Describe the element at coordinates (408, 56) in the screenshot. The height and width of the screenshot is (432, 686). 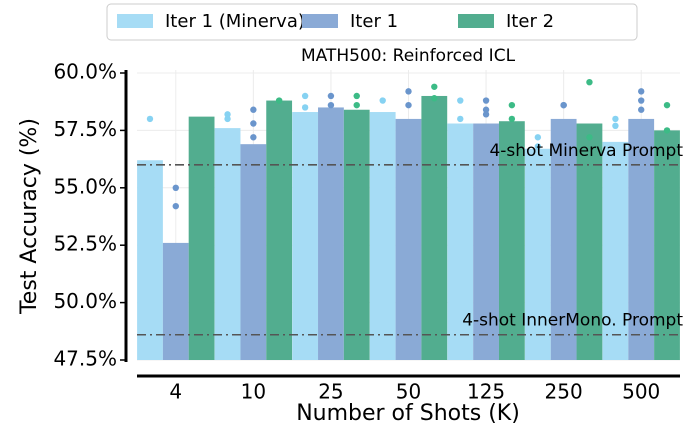
I see `chart-title: MATH500: Reinforced ICL` at that location.